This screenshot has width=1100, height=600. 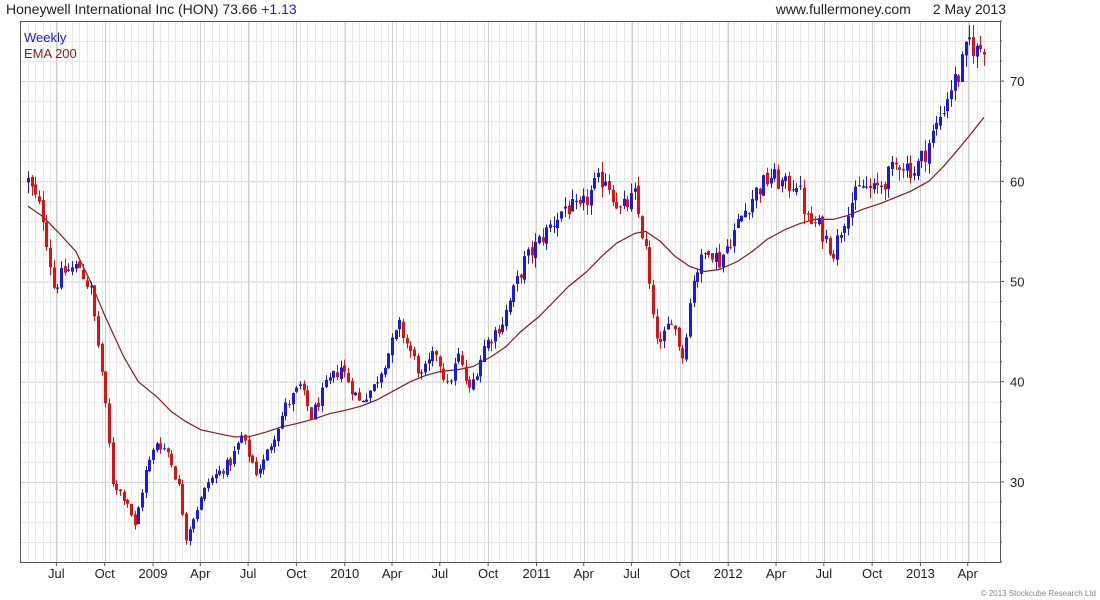 What do you see at coordinates (920, 573) in the screenshot?
I see `x-tick-label: 2013` at bounding box center [920, 573].